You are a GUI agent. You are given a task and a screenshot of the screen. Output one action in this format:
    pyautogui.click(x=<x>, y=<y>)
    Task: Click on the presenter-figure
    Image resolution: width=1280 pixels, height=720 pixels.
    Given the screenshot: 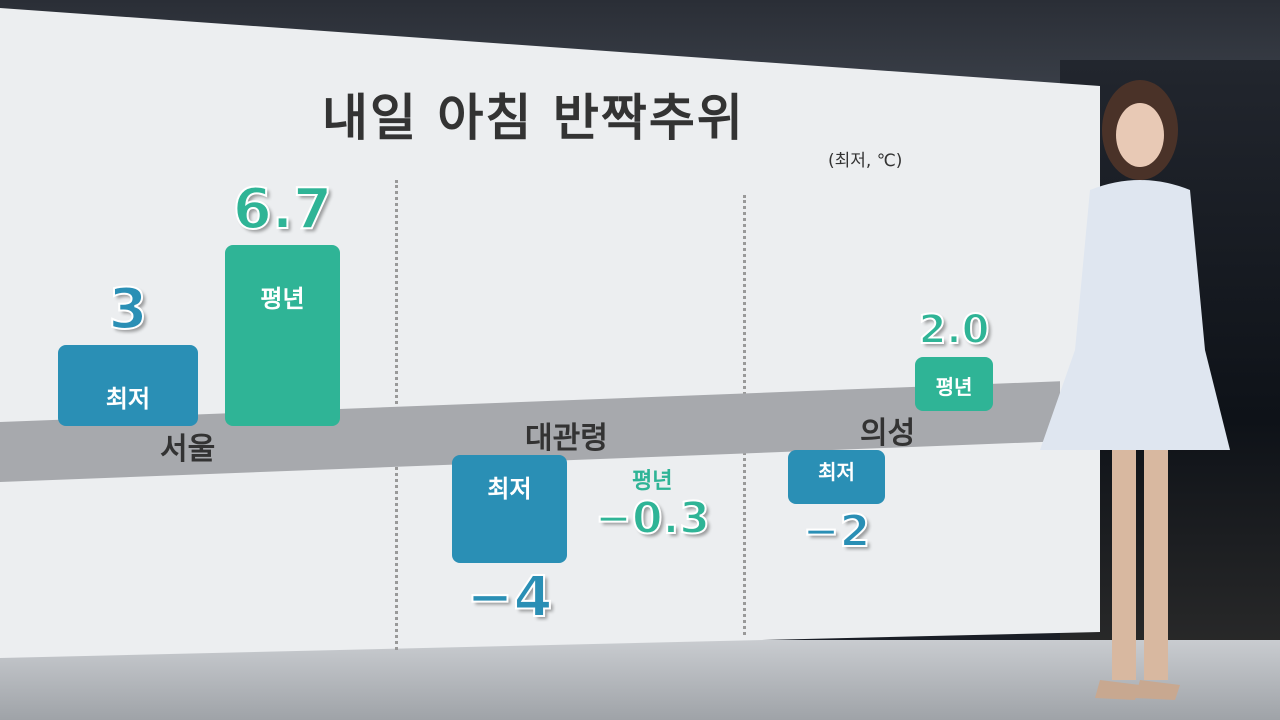 What is the action you would take?
    pyautogui.click(x=1135, y=390)
    